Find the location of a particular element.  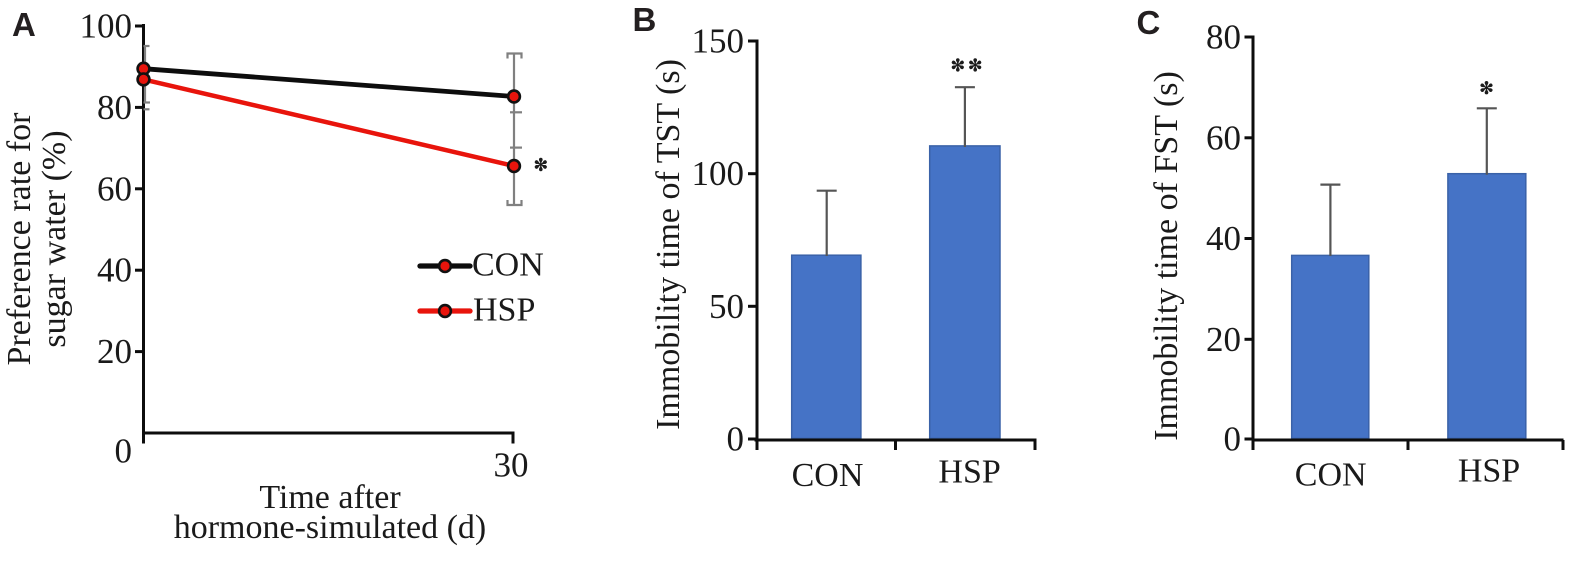

svg-text: Immobility time of FST (s) is located at coordinates (1166, 256).